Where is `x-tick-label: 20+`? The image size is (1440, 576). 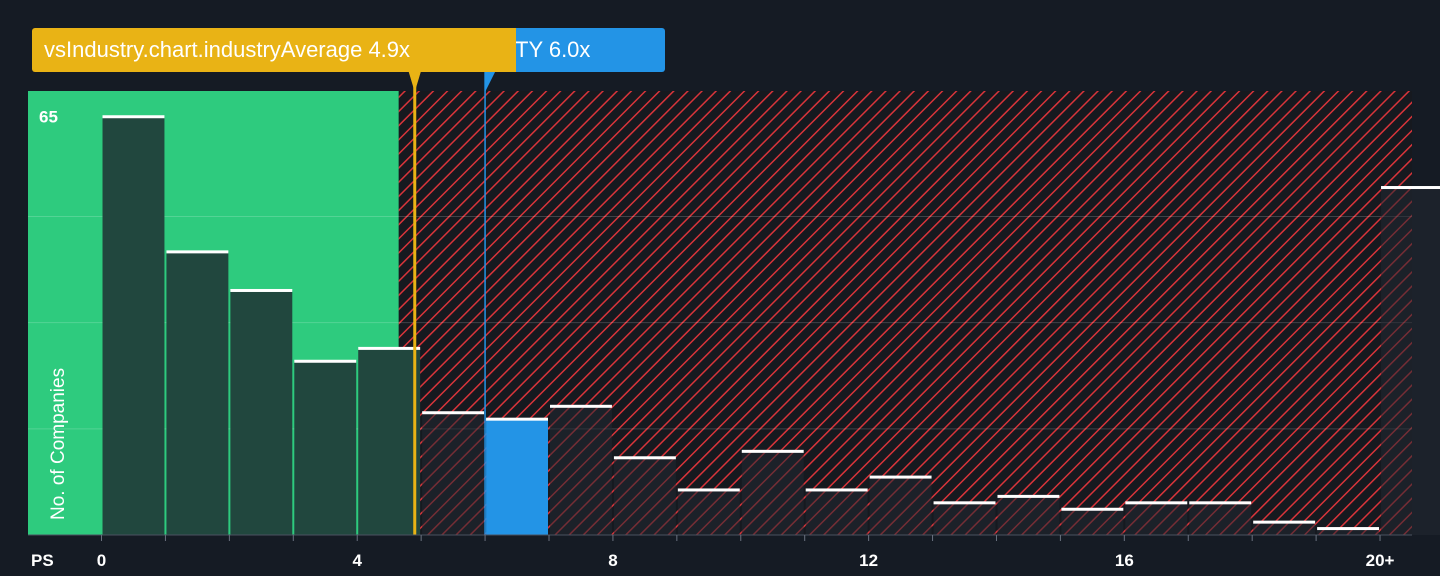
x-tick-label: 20+ is located at coordinates (1380, 560).